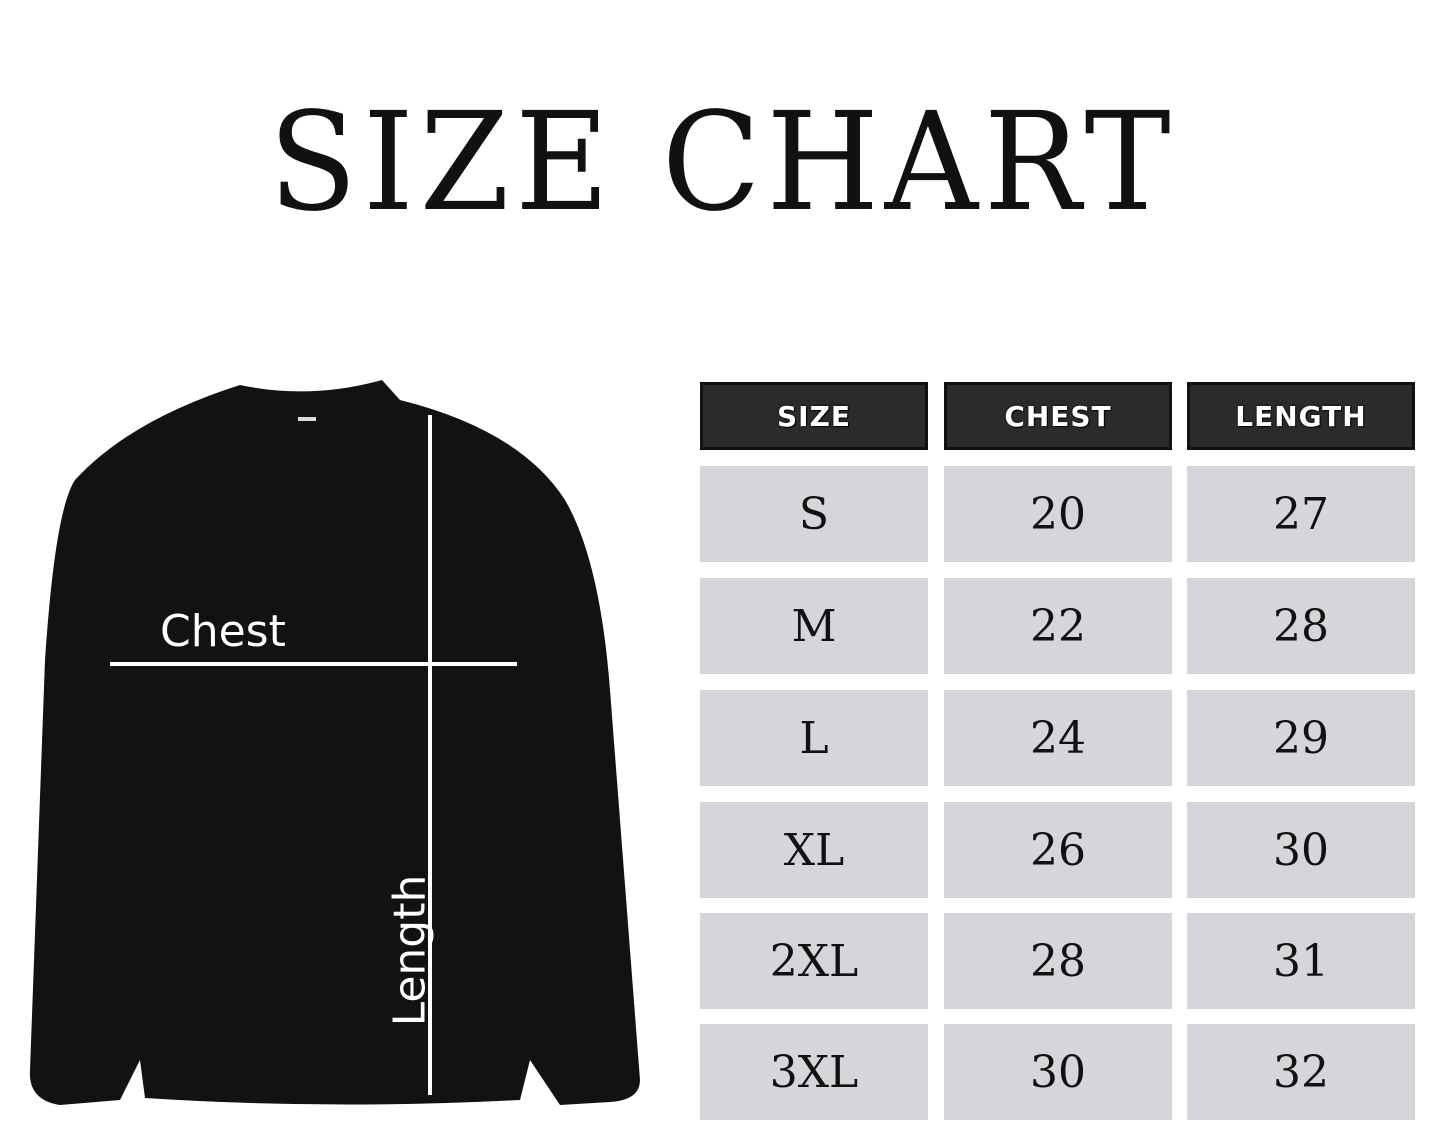  I want to click on cell-chest: 22, so click(1058, 626).